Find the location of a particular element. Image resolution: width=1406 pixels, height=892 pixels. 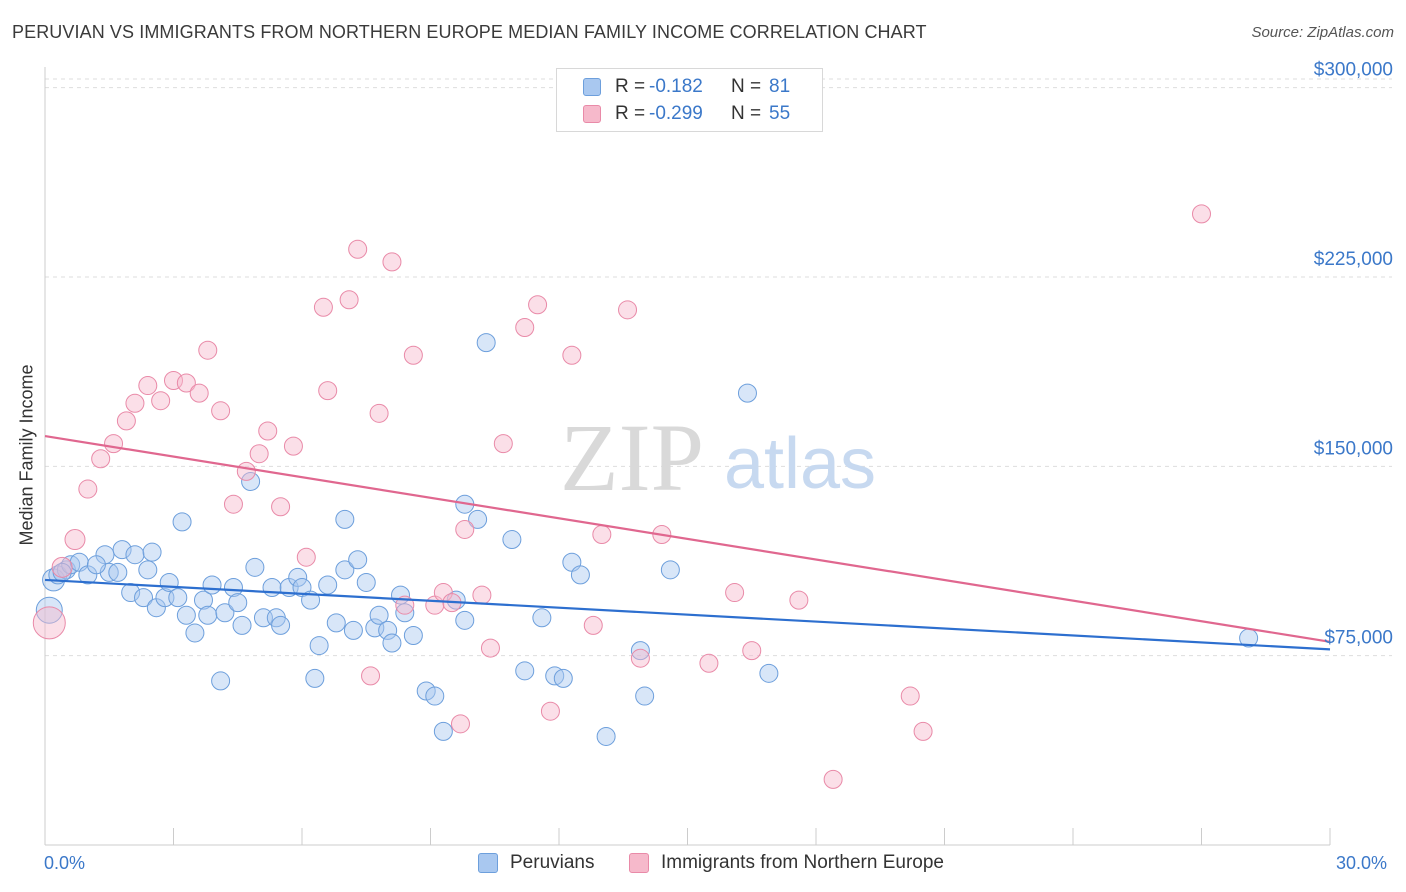

legend-item-northern-europe: Immigrants from Northern Europe is located at coordinates (786, 863).